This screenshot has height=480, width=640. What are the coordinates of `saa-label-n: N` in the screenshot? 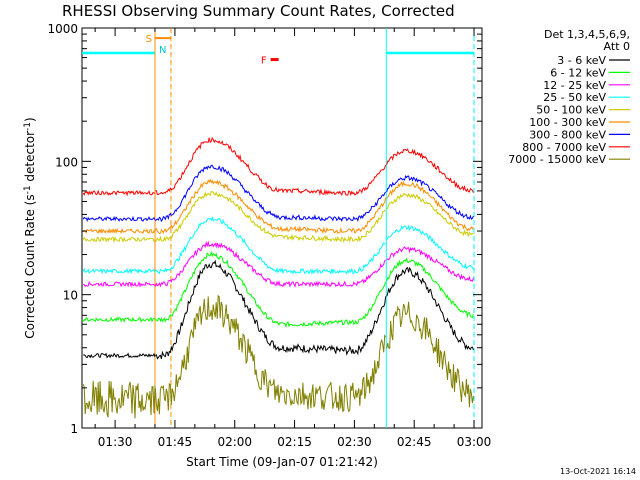 It's located at (162, 50).